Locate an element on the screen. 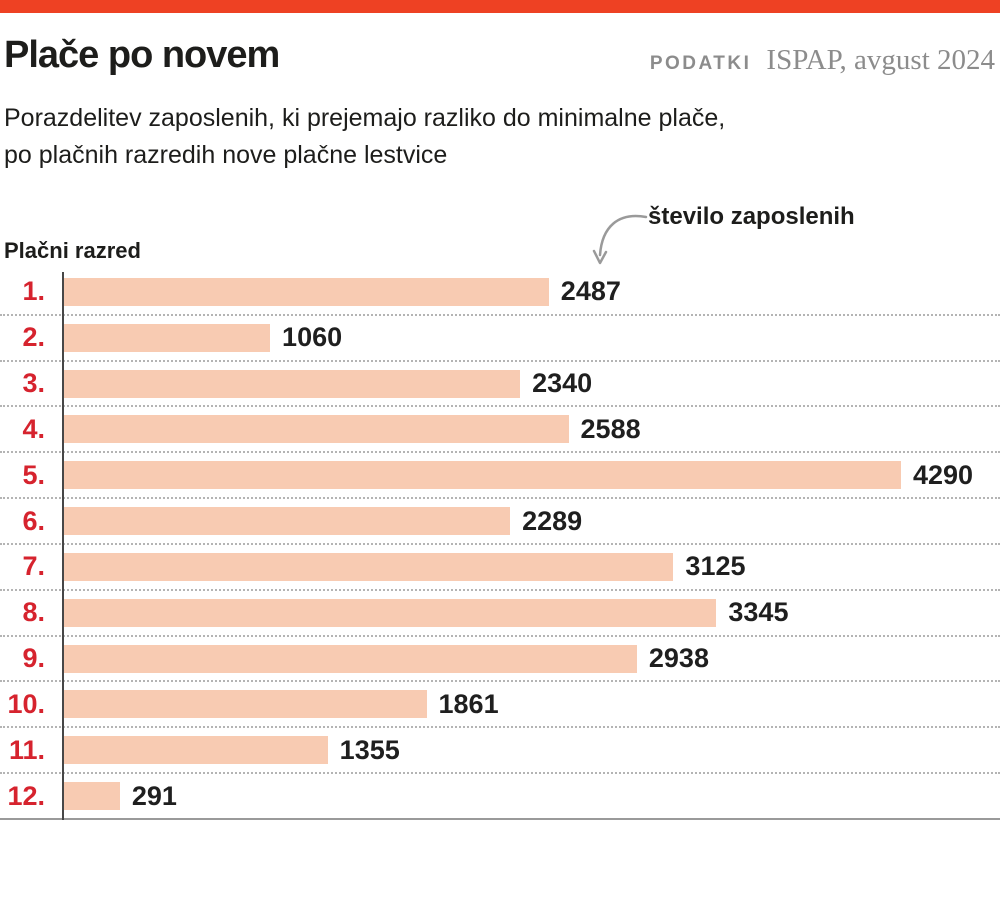 This screenshot has height=912, width=1000. annotation-arrow-icon is located at coordinates (620, 239).